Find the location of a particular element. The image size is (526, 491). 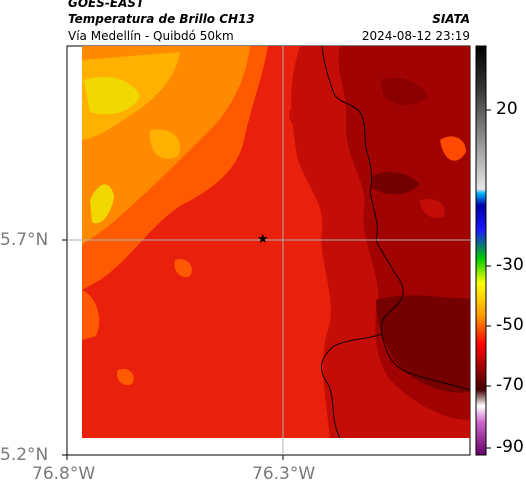

location-marker: ★ is located at coordinates (263, 239).